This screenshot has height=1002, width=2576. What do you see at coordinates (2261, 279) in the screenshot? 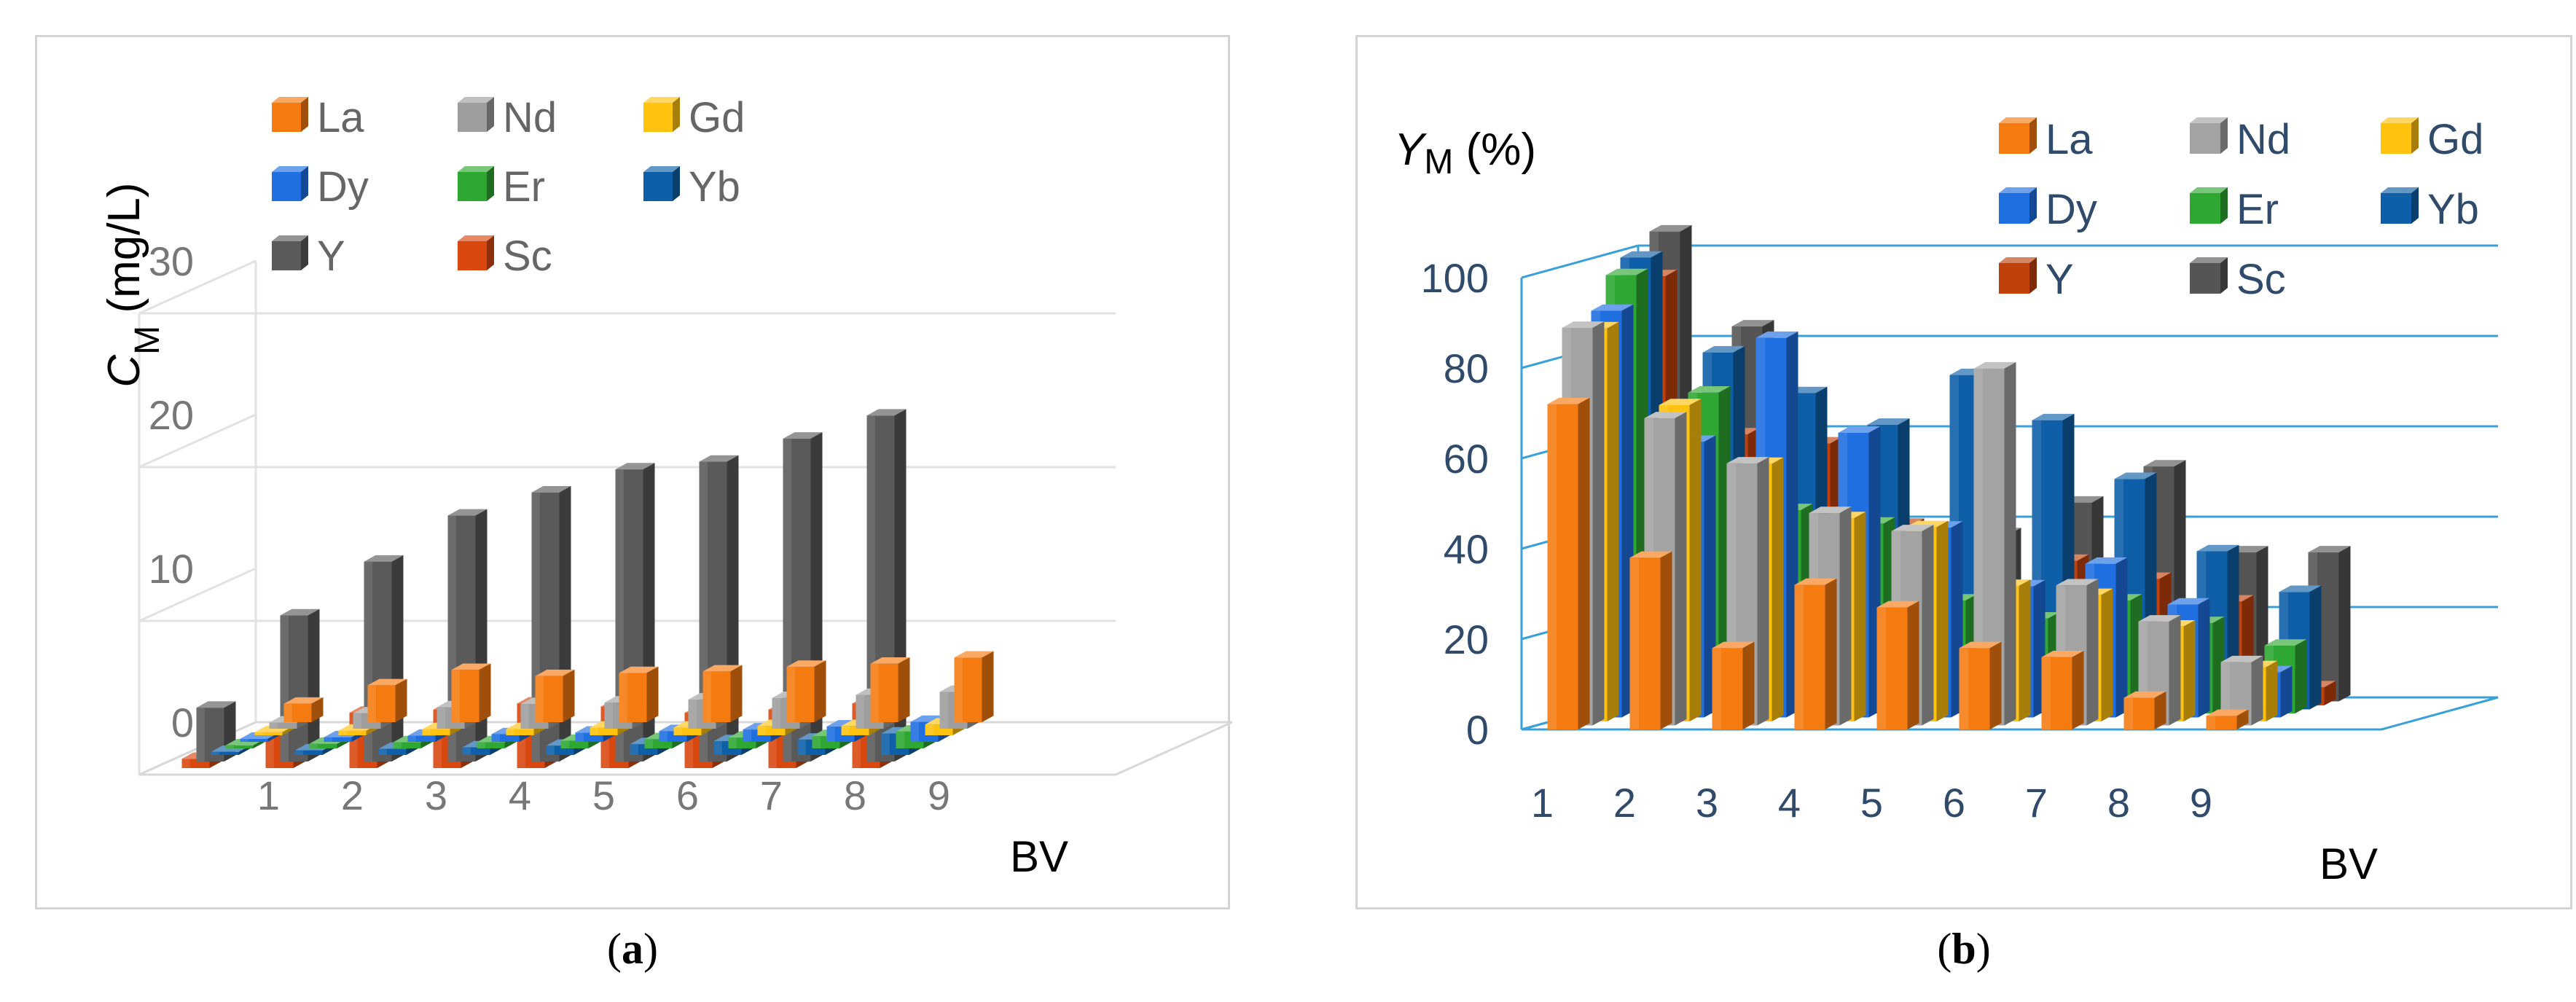
I see `legend-label: Sc` at bounding box center [2261, 279].